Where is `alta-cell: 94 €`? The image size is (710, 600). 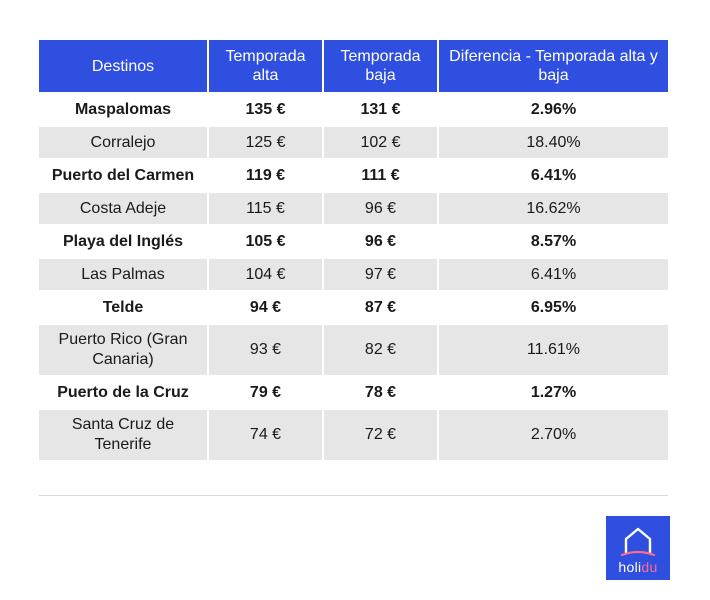
alta-cell: 94 € is located at coordinates (266, 306).